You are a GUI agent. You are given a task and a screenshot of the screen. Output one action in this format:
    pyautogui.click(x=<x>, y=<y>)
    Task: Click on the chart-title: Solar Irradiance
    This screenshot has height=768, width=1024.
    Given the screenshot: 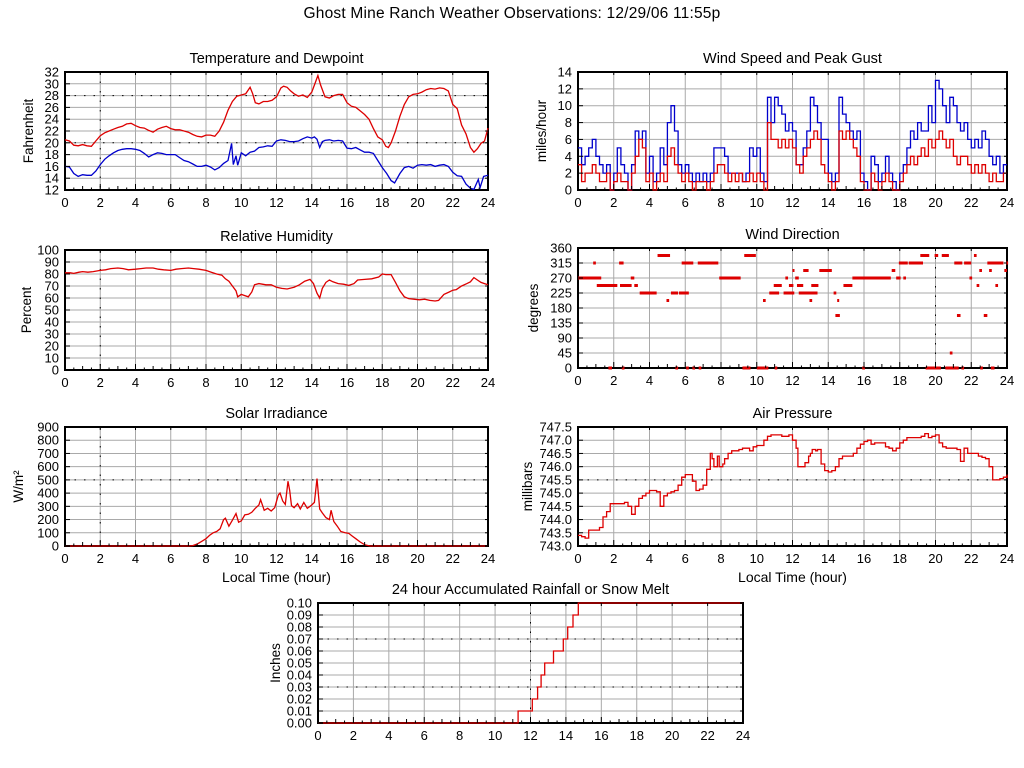 What is the action you would take?
    pyautogui.click(x=276, y=414)
    